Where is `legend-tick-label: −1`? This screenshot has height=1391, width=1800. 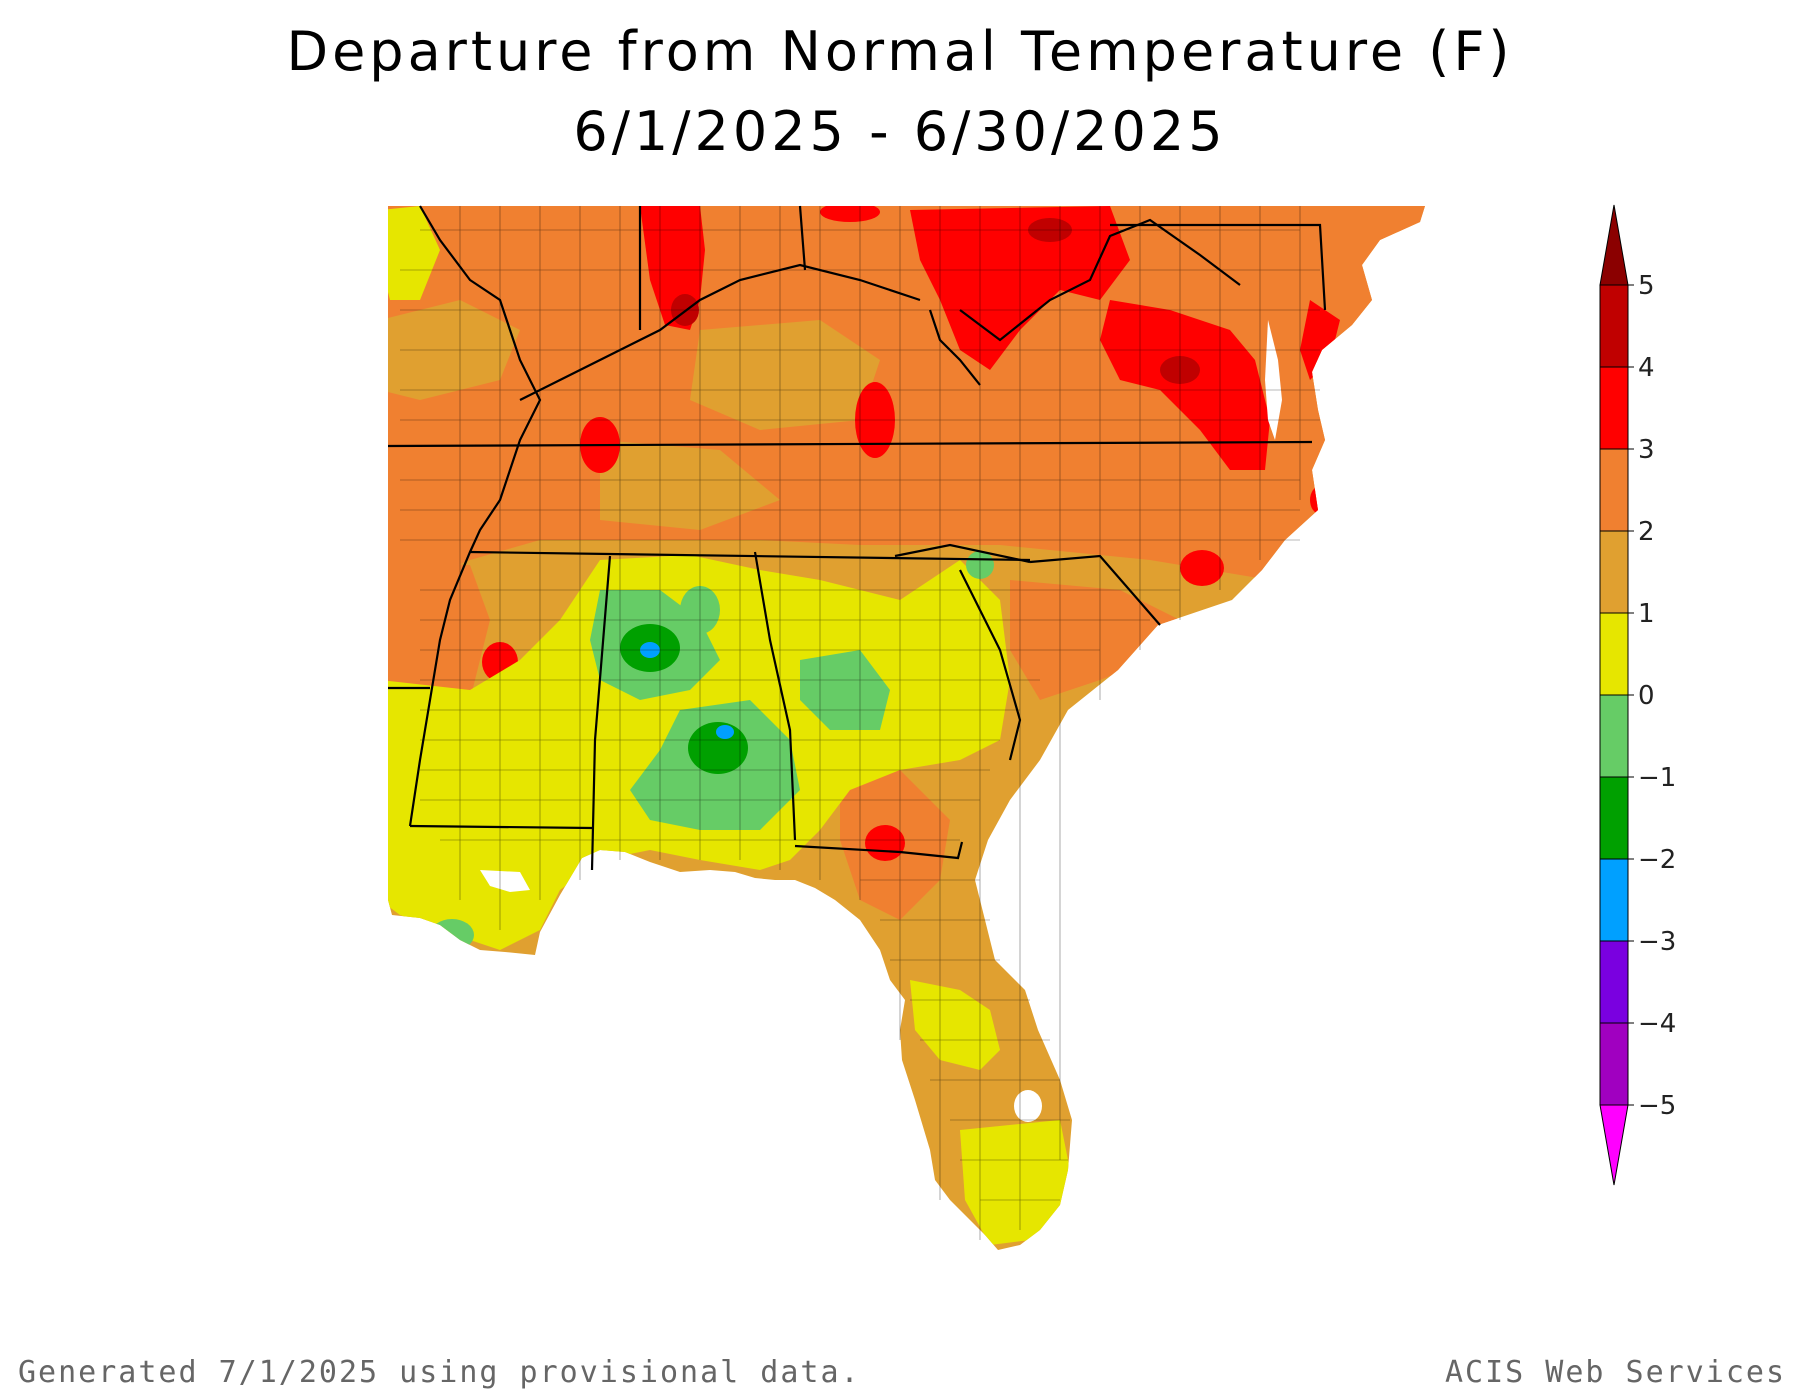 legend-tick-label: −1 is located at coordinates (1657, 778).